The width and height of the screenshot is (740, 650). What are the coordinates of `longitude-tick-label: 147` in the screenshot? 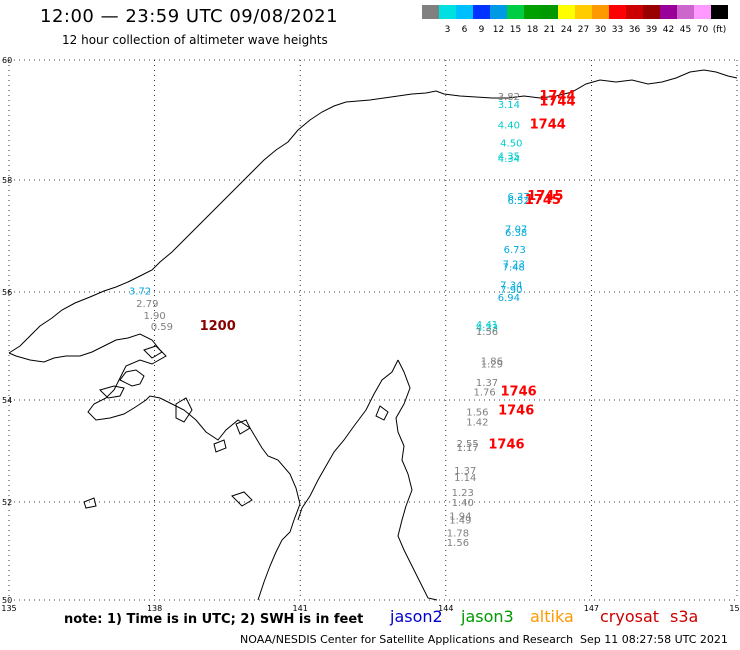 It's located at (591, 608).